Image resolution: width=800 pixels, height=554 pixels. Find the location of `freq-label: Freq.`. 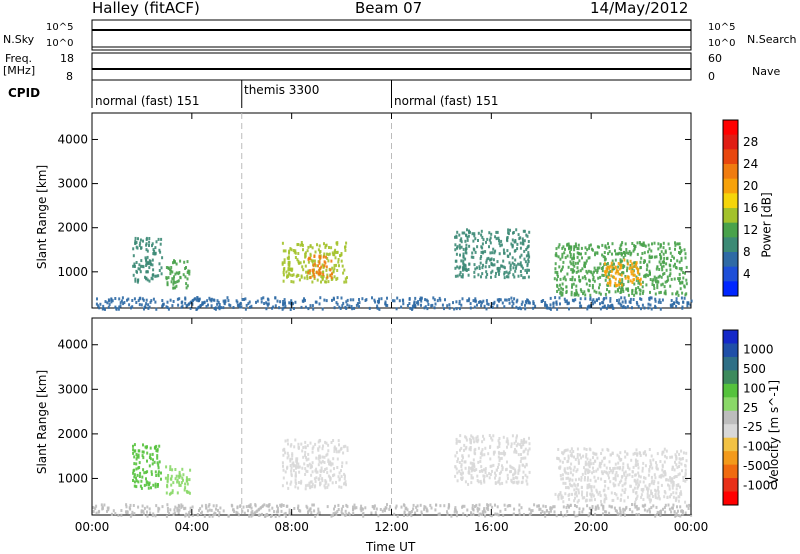

freq-label: Freq. is located at coordinates (19, 58).